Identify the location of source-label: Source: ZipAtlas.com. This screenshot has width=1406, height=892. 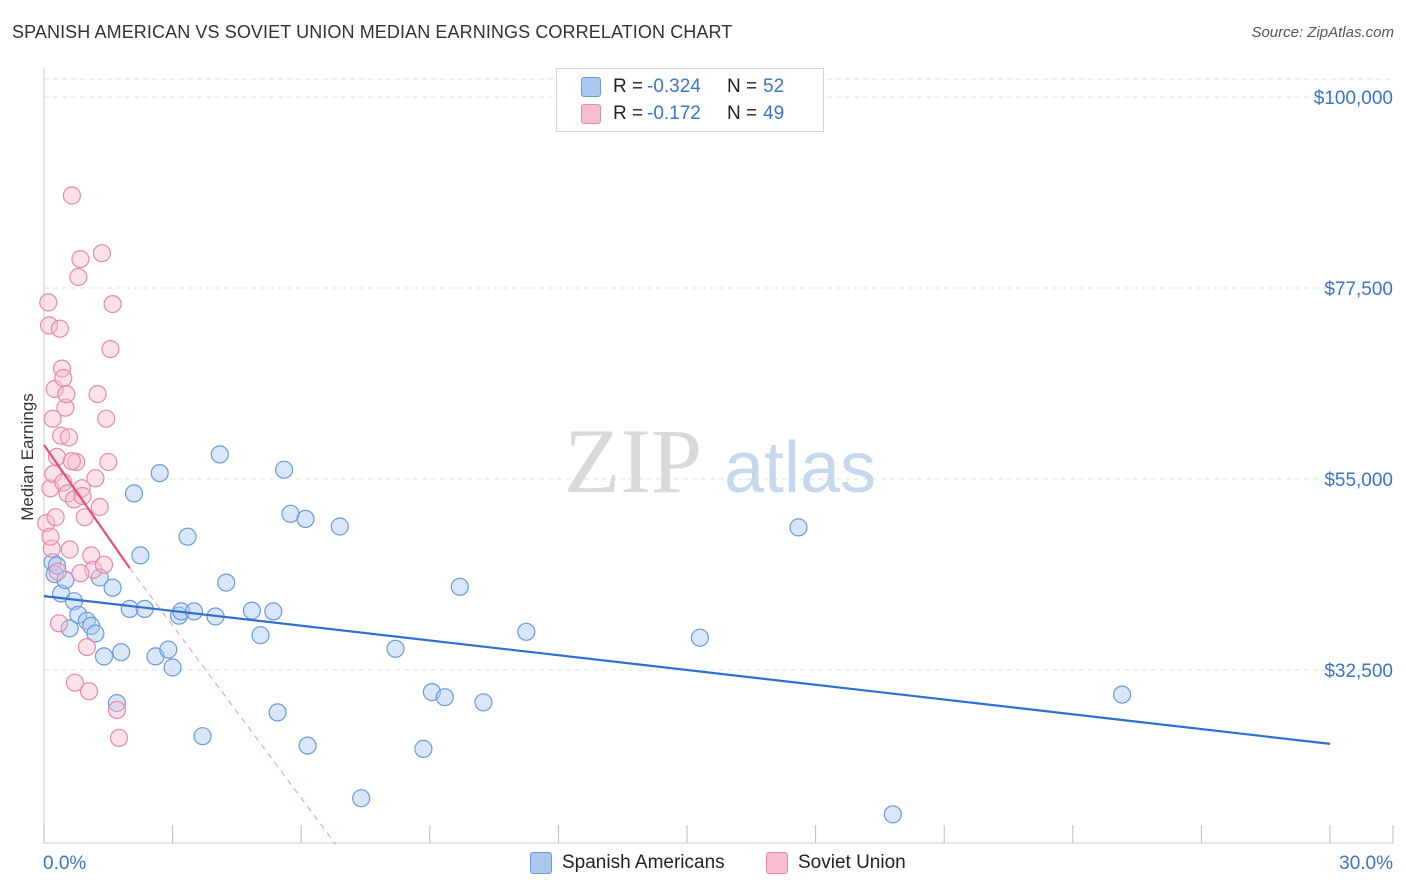
(1322, 32).